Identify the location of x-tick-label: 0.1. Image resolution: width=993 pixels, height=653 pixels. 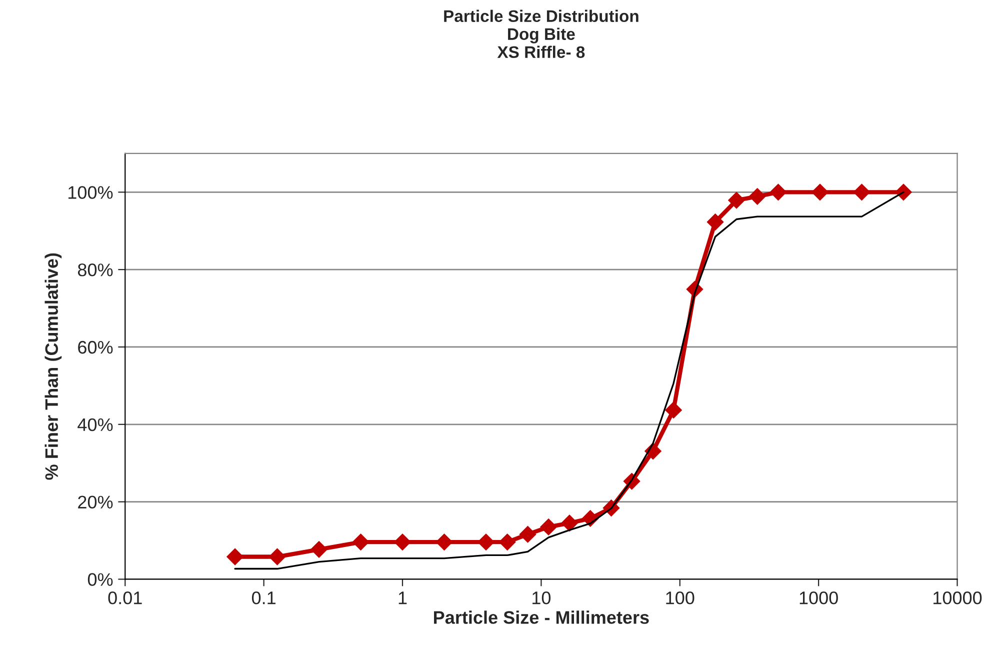
(264, 597).